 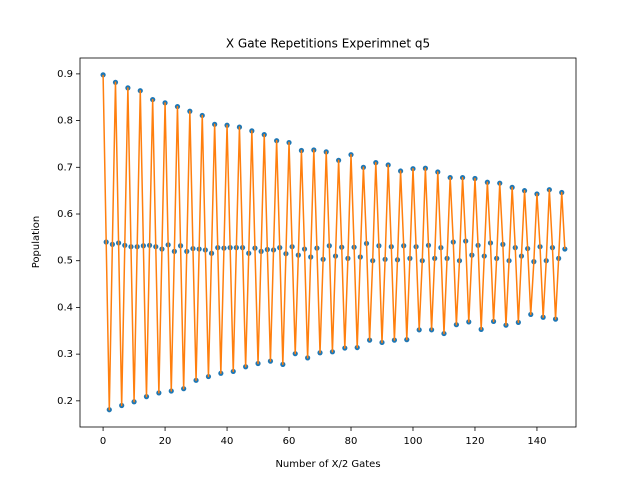 I want to click on x-tick-label: 120, so click(x=474, y=441).